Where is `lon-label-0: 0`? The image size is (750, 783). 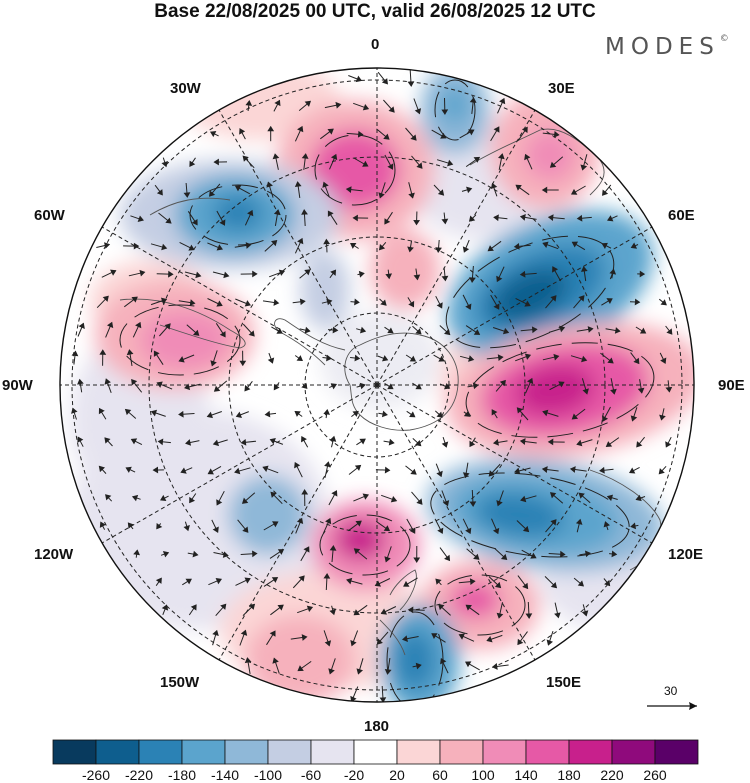 lon-label-0: 0 is located at coordinates (375, 44).